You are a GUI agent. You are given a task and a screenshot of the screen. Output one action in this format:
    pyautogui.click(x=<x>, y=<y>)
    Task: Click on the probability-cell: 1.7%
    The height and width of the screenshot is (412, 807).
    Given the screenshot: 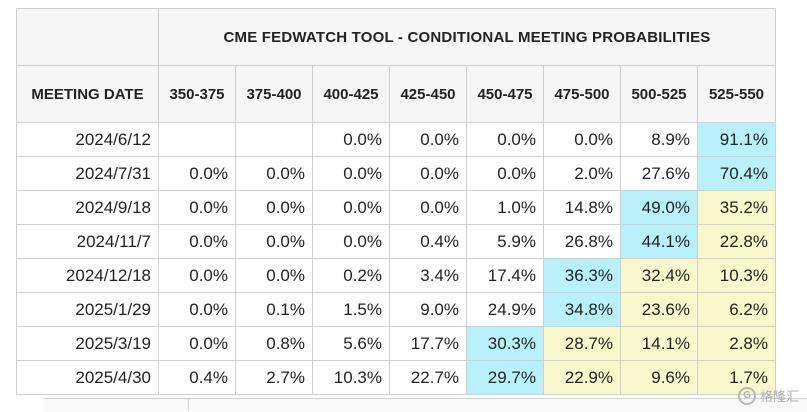 What is the action you would take?
    pyautogui.click(x=736, y=377)
    